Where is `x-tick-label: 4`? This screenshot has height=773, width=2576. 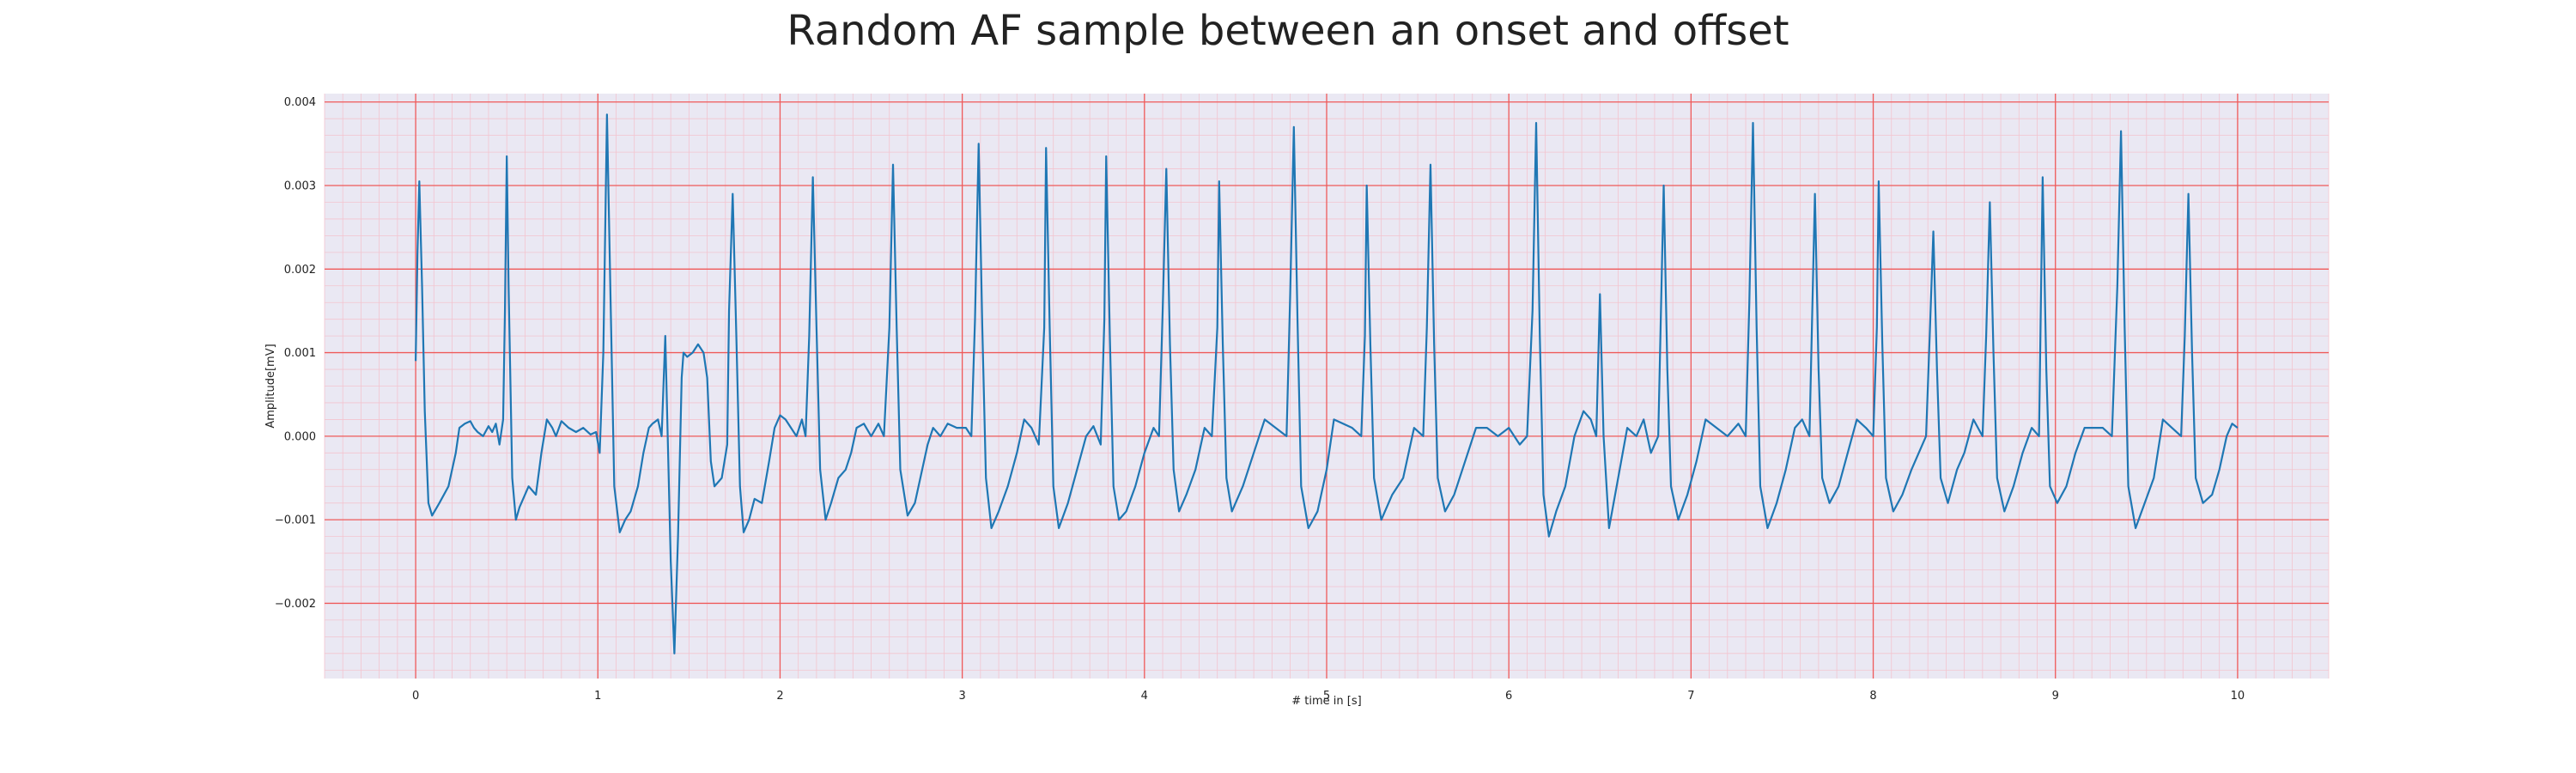
x-tick-label: 4 is located at coordinates (1144, 696).